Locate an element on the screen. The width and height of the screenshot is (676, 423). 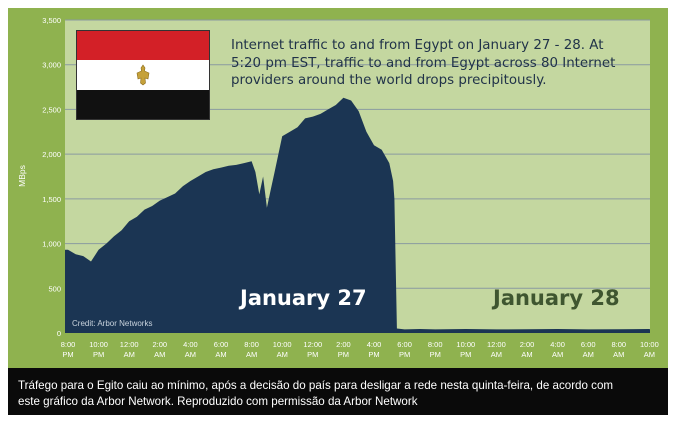
y-tick-label: 1,000 is located at coordinates (51, 244).